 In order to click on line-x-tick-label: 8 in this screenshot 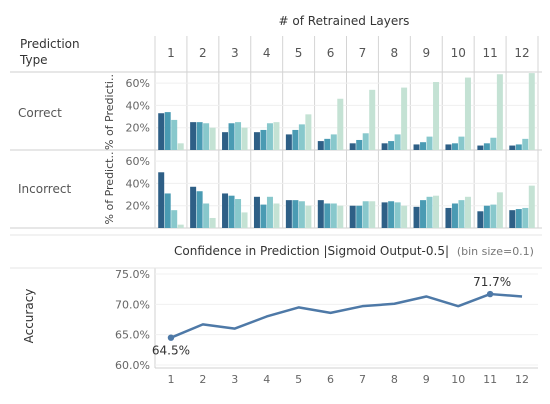, I will do `click(394, 379)`.